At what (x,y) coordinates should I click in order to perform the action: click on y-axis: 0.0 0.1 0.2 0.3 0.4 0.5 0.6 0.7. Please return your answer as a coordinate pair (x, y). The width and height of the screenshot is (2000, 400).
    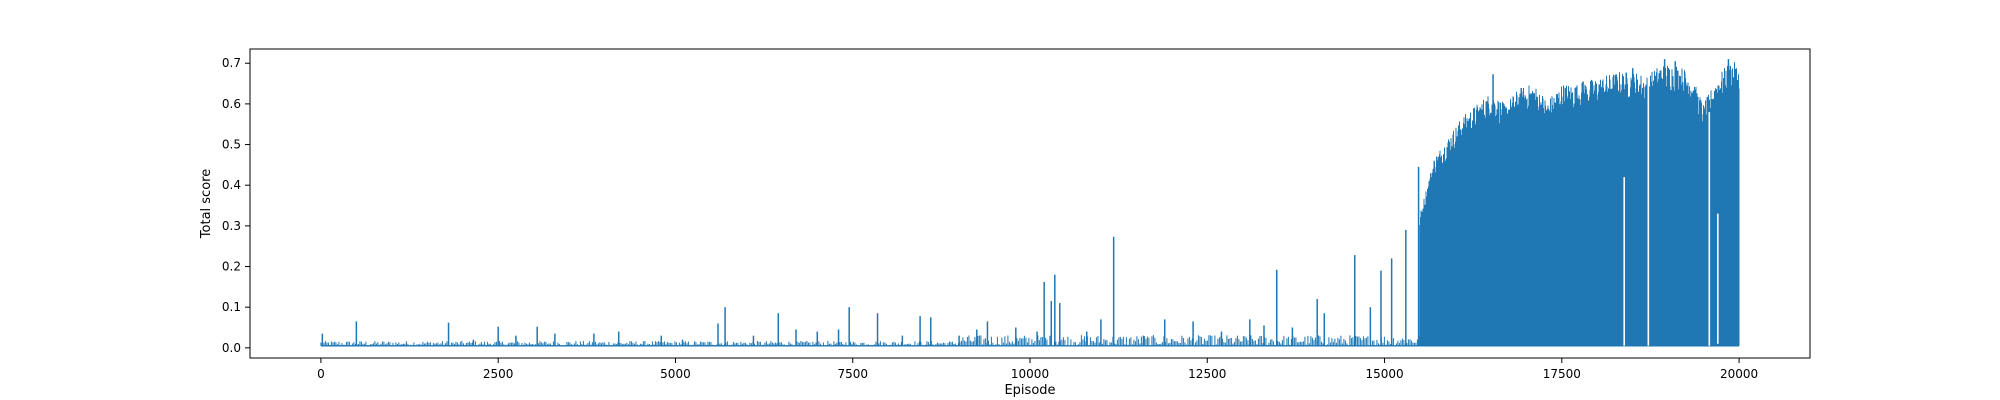
    Looking at the image, I should click on (236, 205).